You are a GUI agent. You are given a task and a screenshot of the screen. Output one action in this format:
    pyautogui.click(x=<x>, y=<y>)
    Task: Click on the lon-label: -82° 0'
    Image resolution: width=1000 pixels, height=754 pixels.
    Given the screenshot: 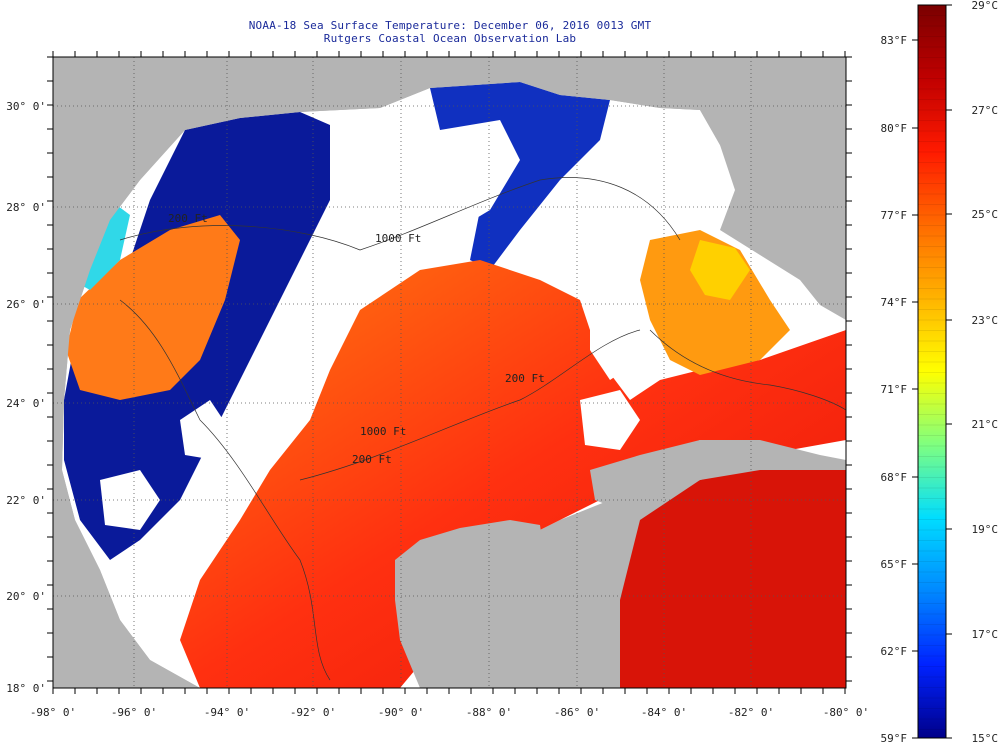 What is the action you would take?
    pyautogui.click(x=751, y=712)
    